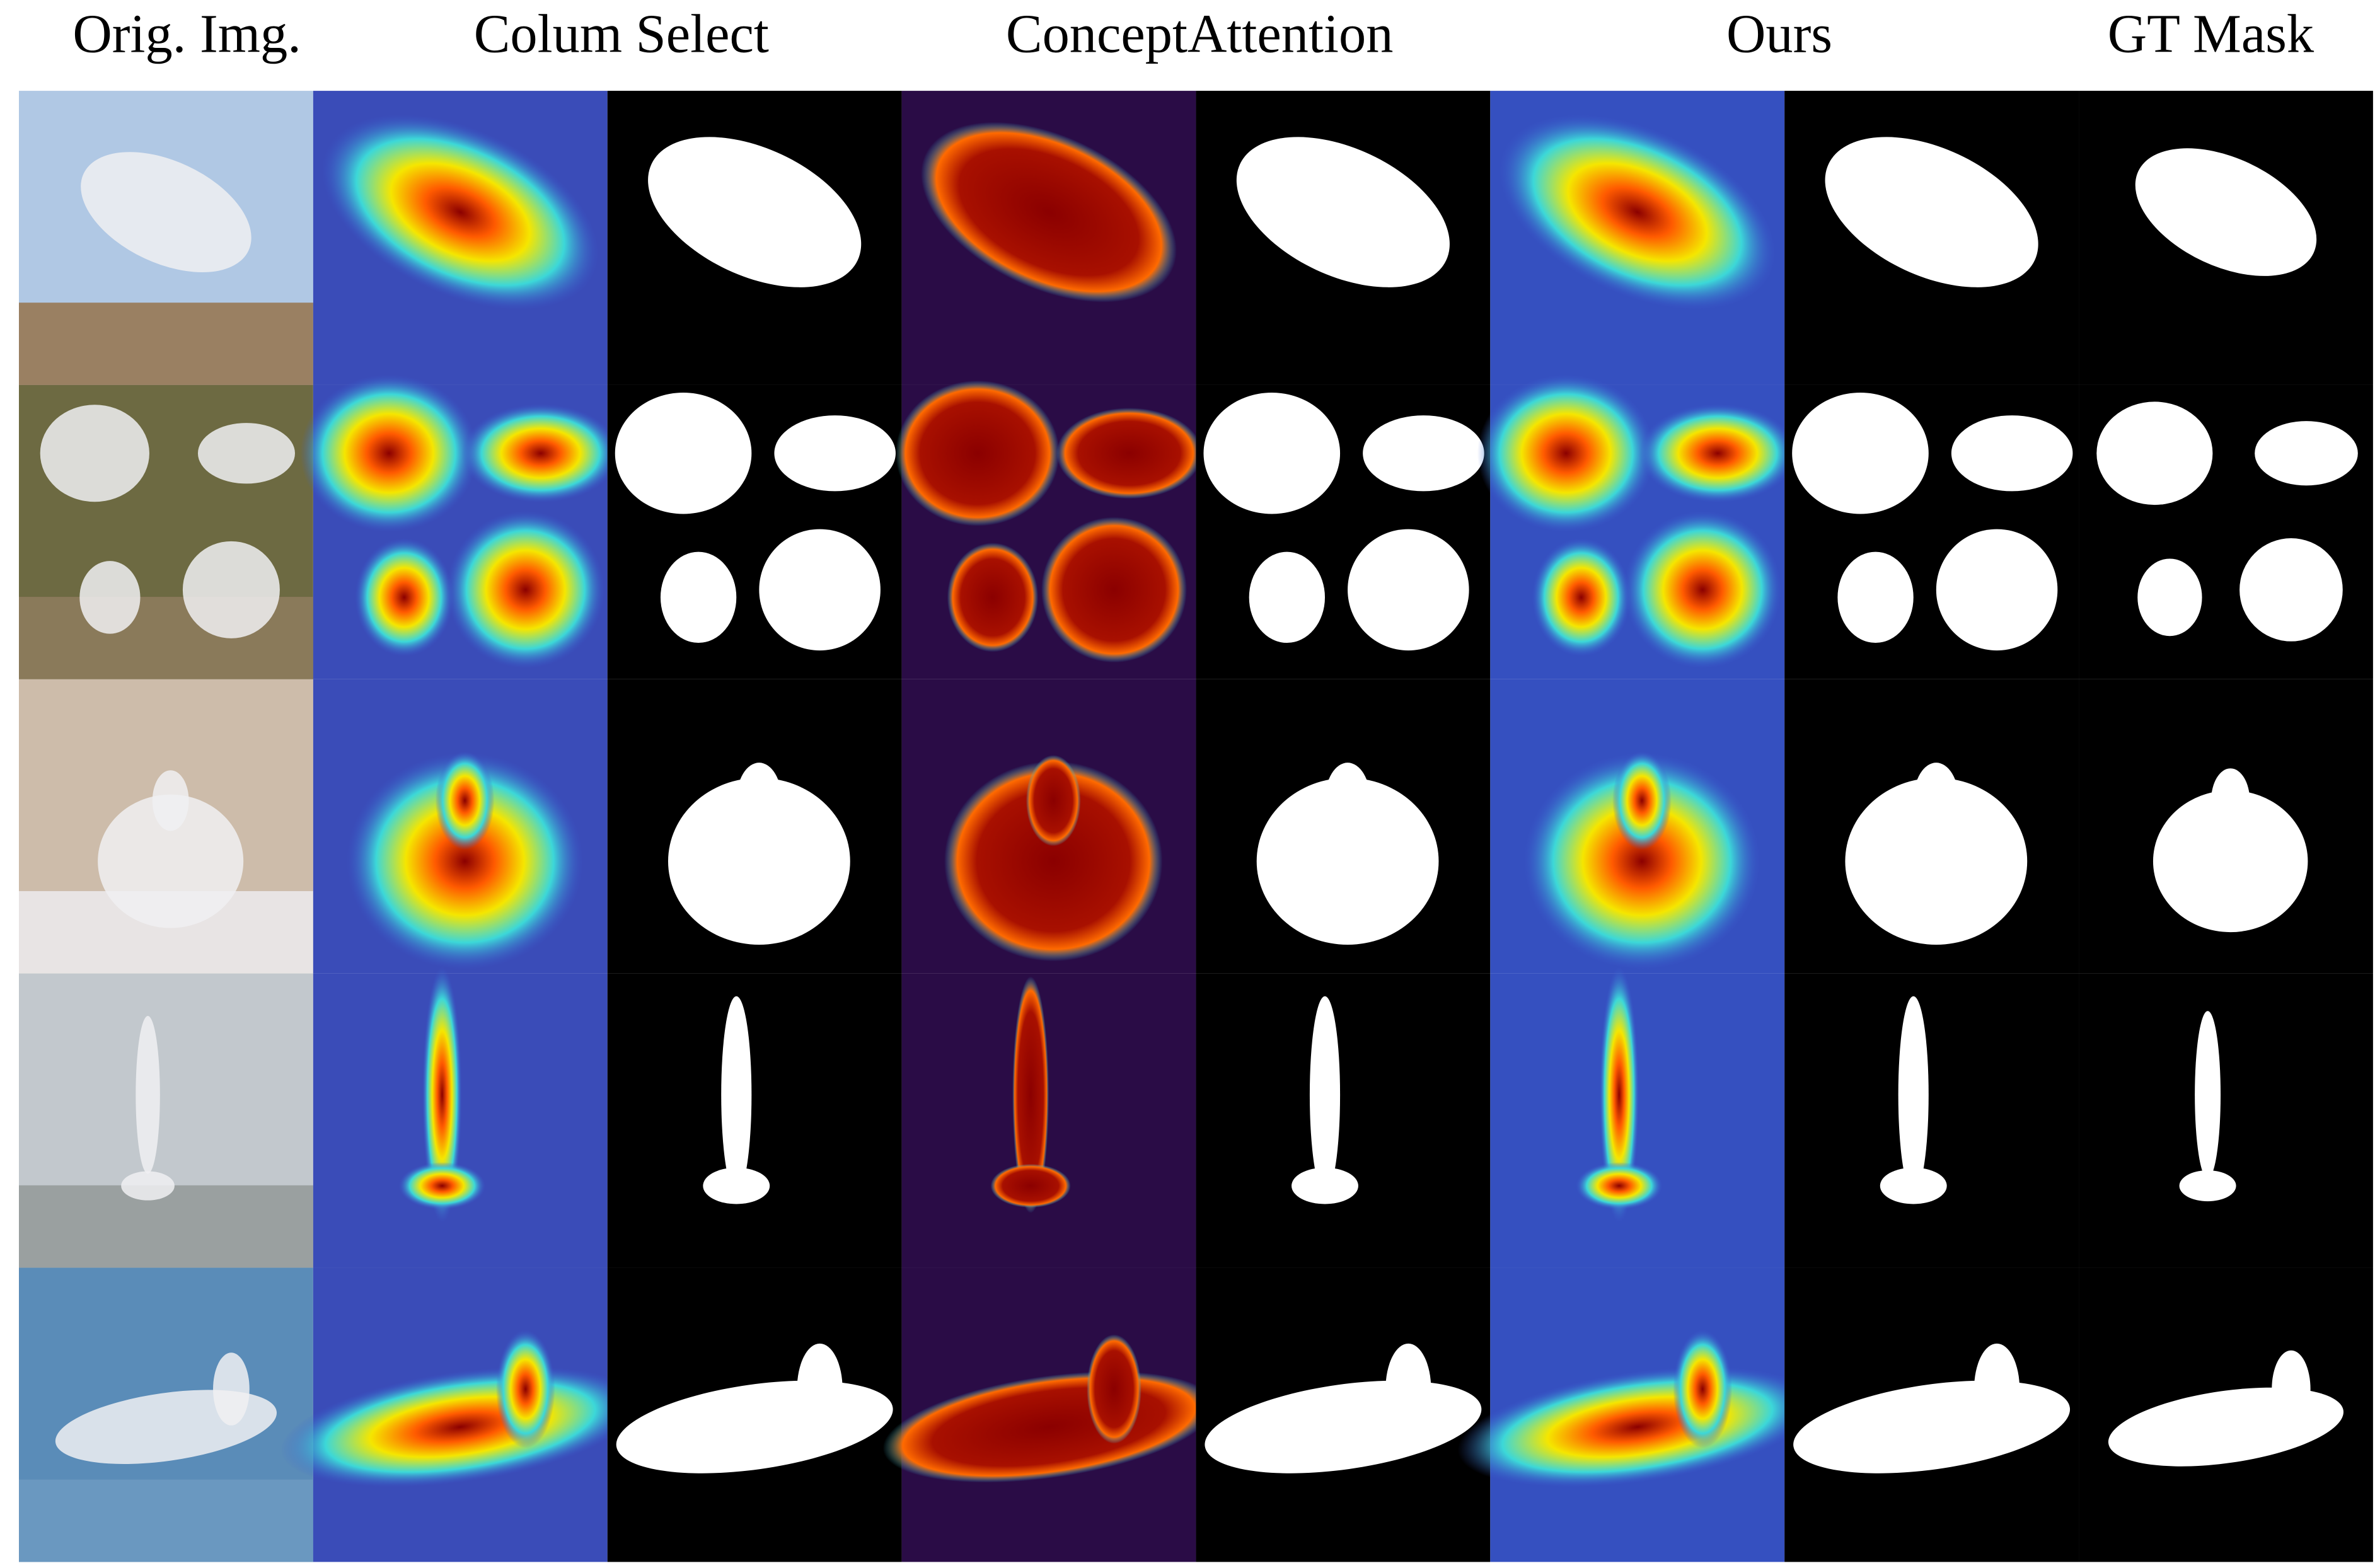 The image size is (2375, 1568). What do you see at coordinates (1200, 33) in the screenshot?
I see `column-header: ConceptAttention` at bounding box center [1200, 33].